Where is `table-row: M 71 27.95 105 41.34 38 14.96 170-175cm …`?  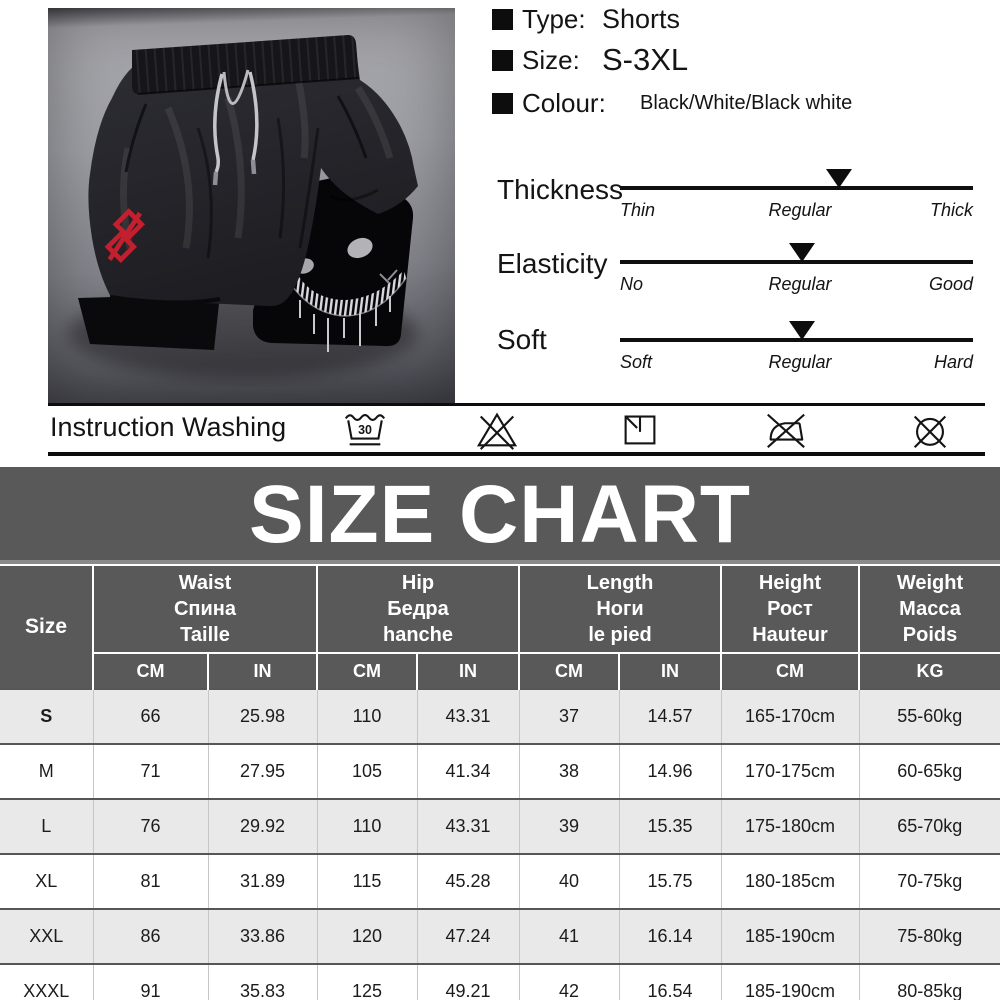
table-row: M 71 27.95 105 41.34 38 14.96 170-175cm … is located at coordinates (500, 771).